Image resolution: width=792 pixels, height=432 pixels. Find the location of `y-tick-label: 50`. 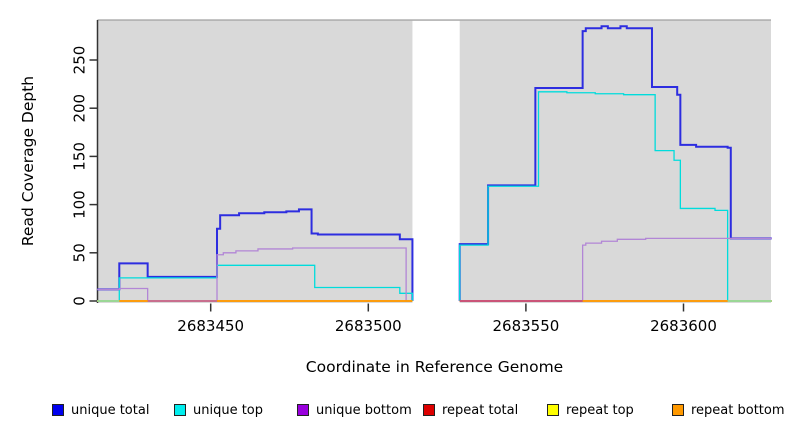

y-tick-label: 50 is located at coordinates (80, 252).